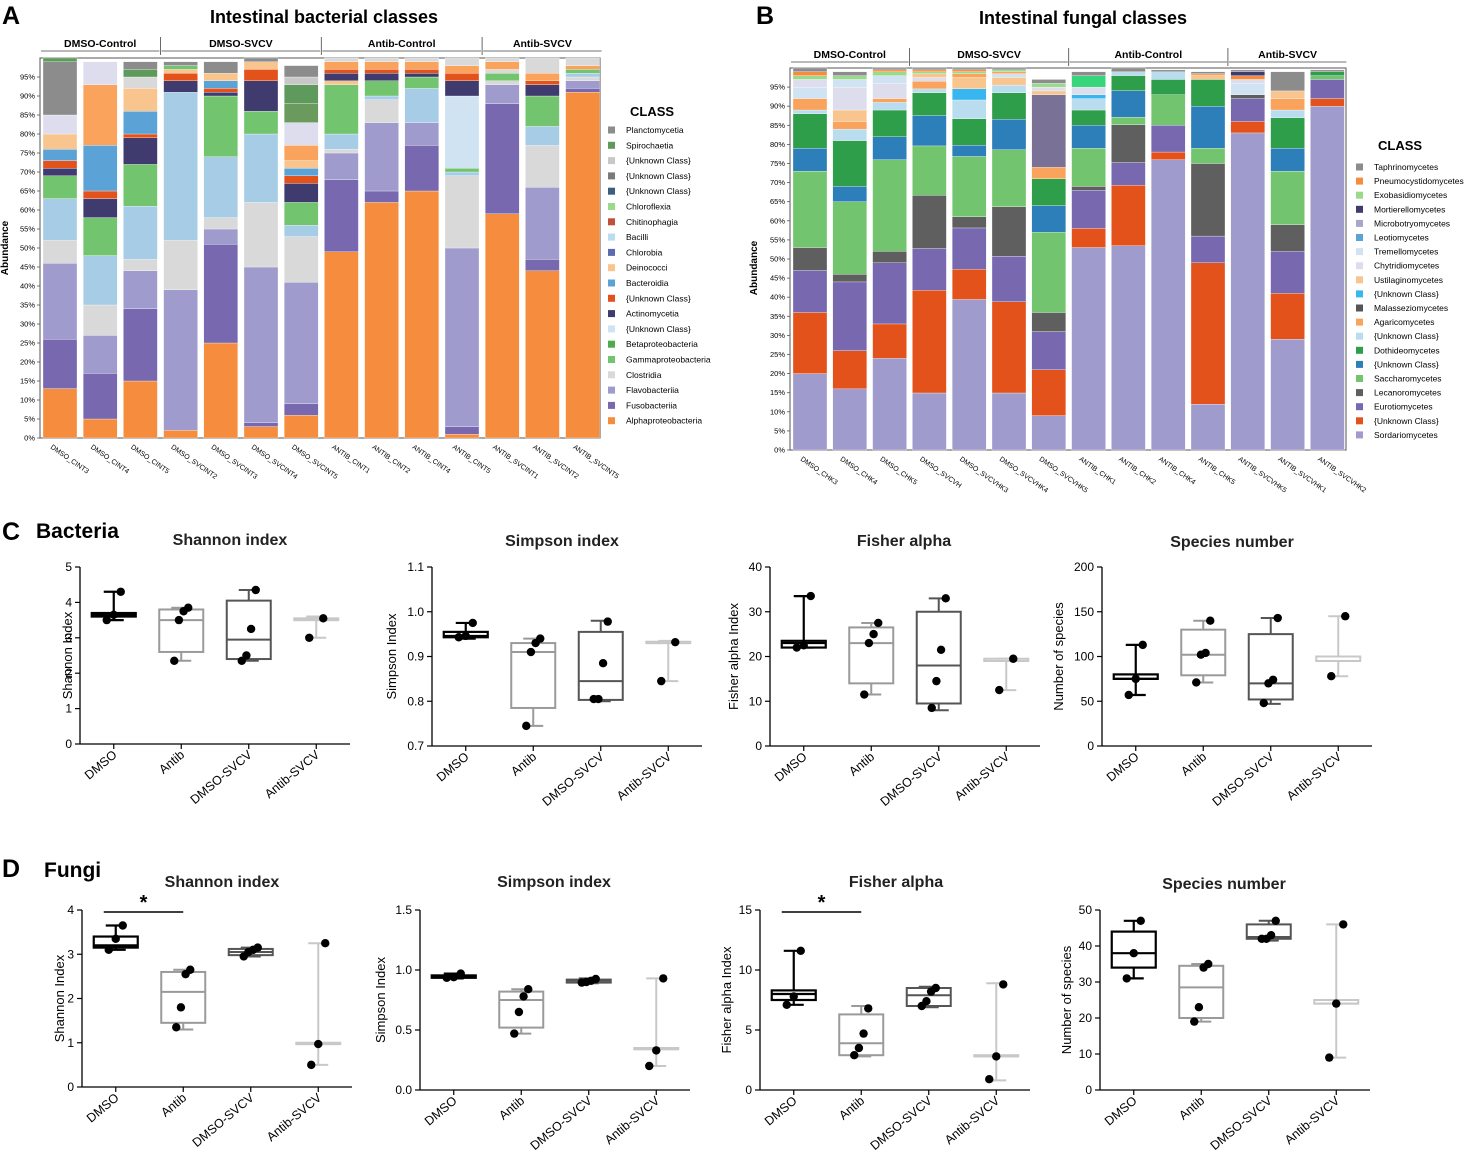  Describe the element at coordinates (777, 125) in the screenshot. I see `y-tick-label: 85%` at that location.